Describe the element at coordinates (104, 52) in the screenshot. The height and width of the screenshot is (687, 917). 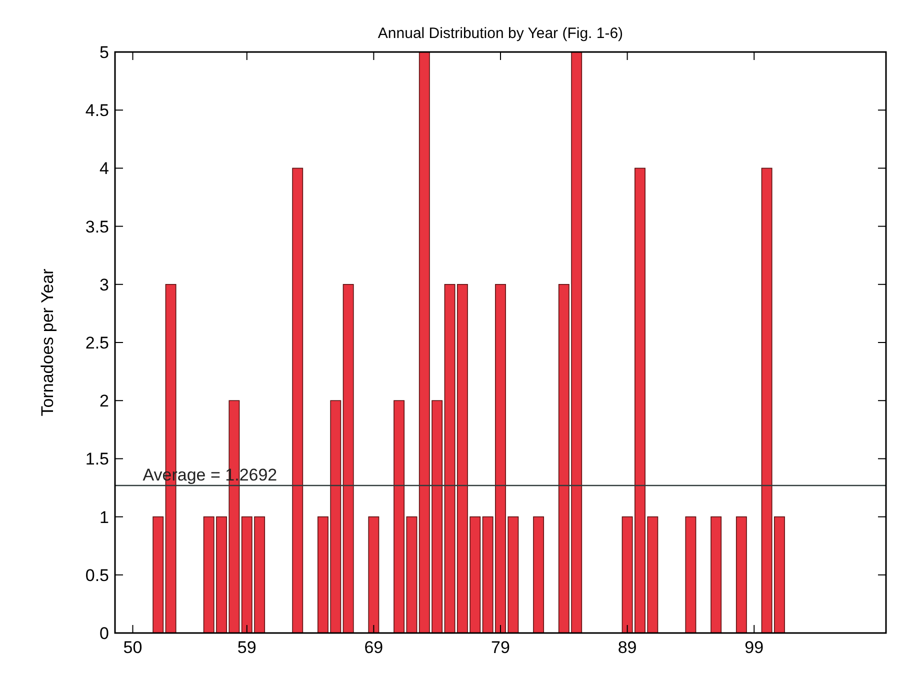
I see `y-tick-label: 5` at that location.